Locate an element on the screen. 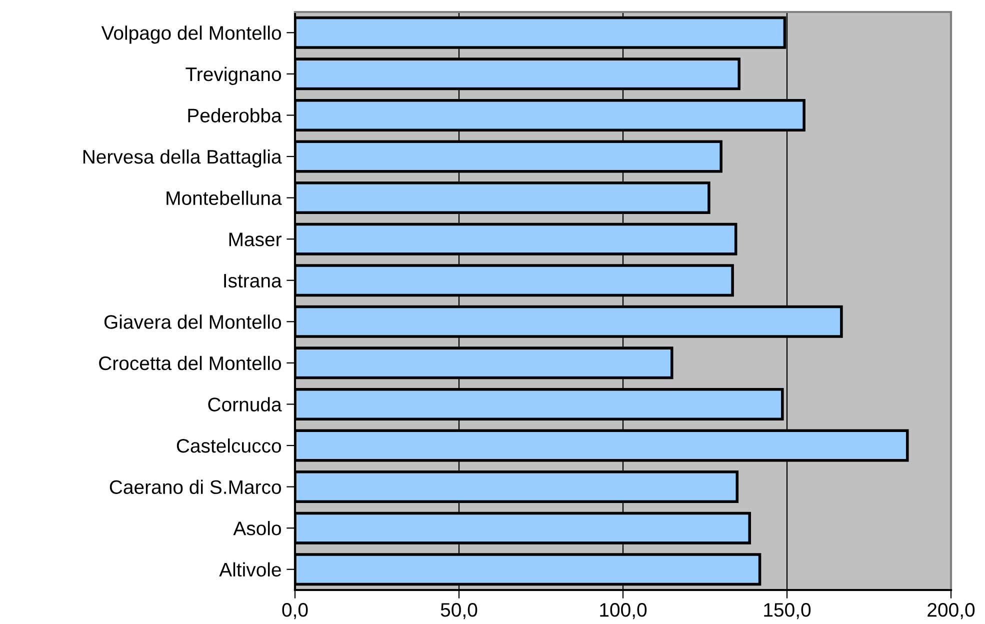  x-tick-label: 0,0 is located at coordinates (295, 611).